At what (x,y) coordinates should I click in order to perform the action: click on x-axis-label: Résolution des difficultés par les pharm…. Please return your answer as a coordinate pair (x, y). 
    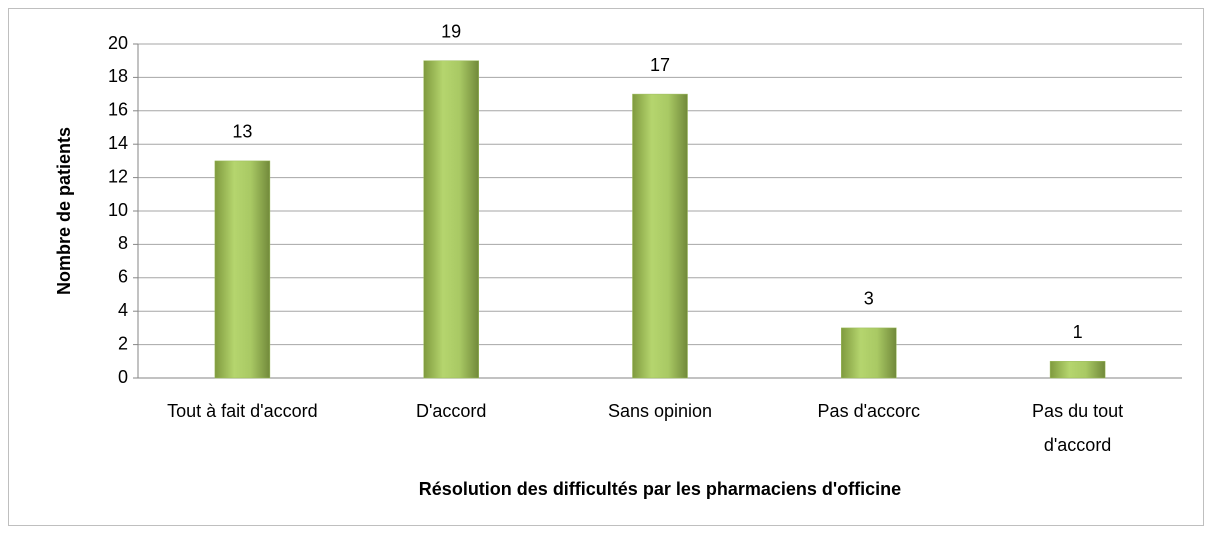
    Looking at the image, I should click on (660, 489).